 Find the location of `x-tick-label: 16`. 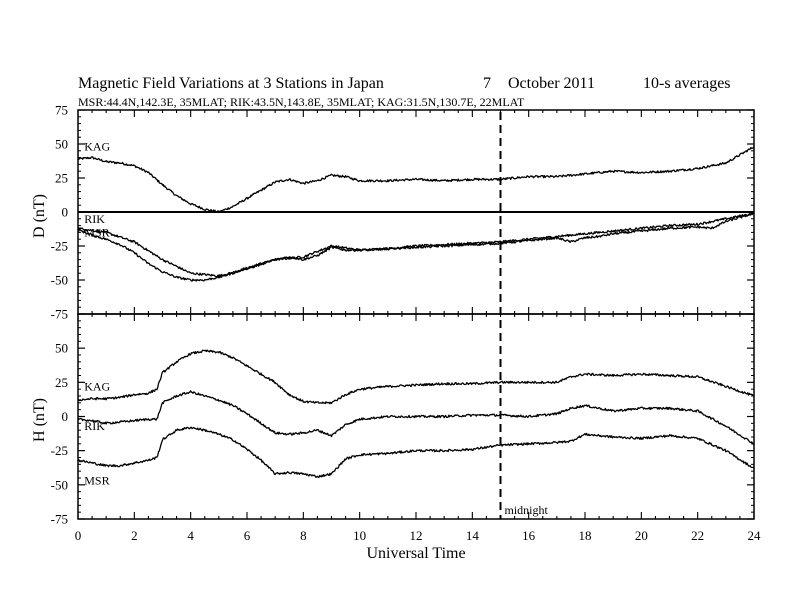

x-tick-label: 16 is located at coordinates (529, 535).